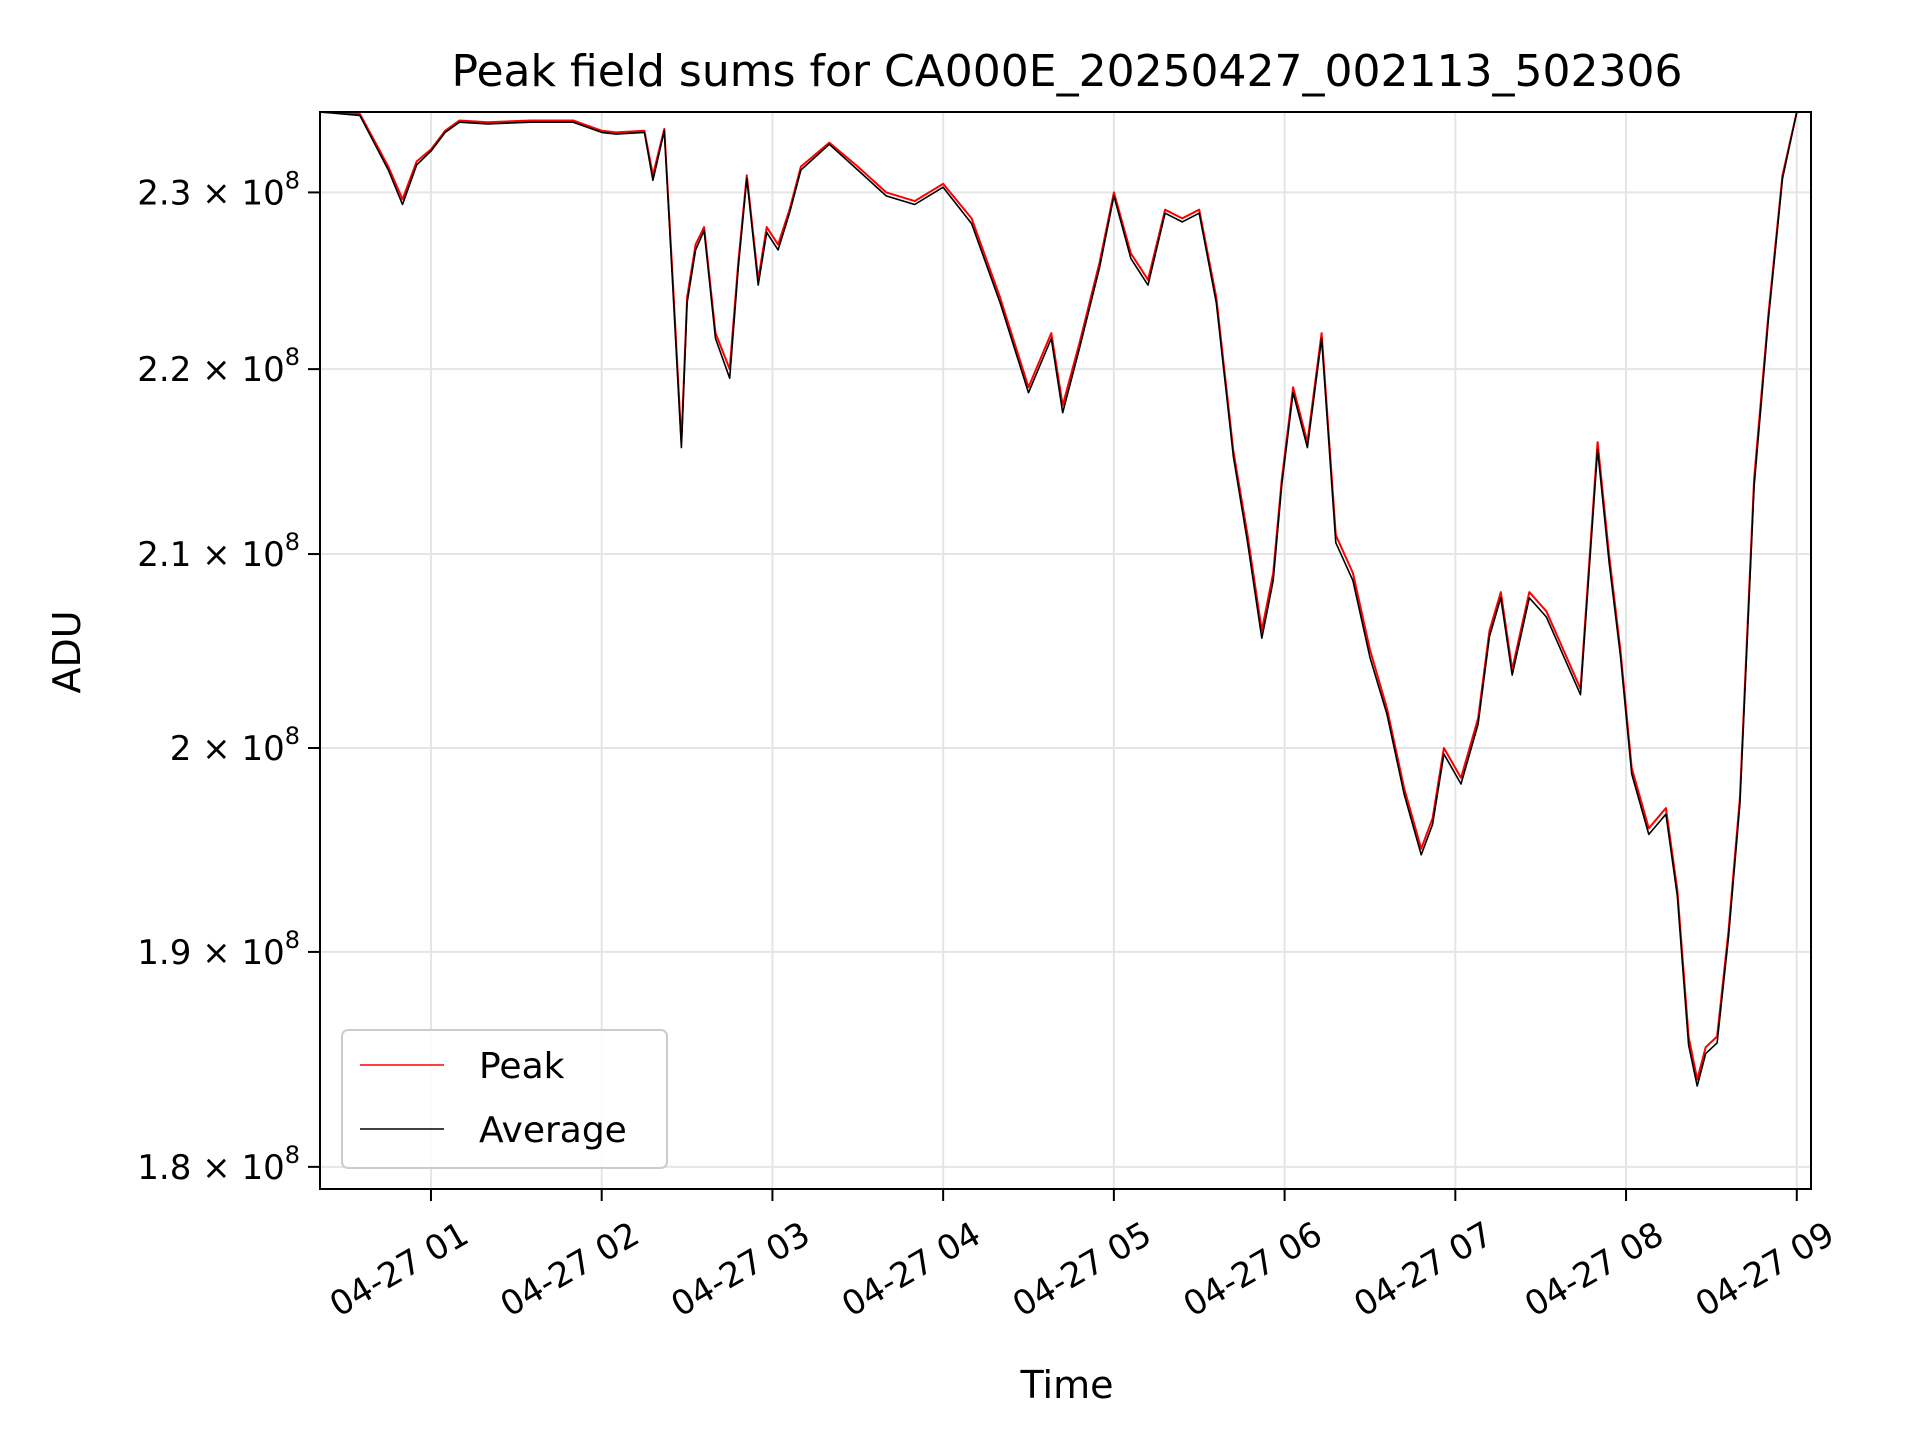 The image size is (1920, 1440). I want to click on legend-label-average: Average, so click(553, 1130).